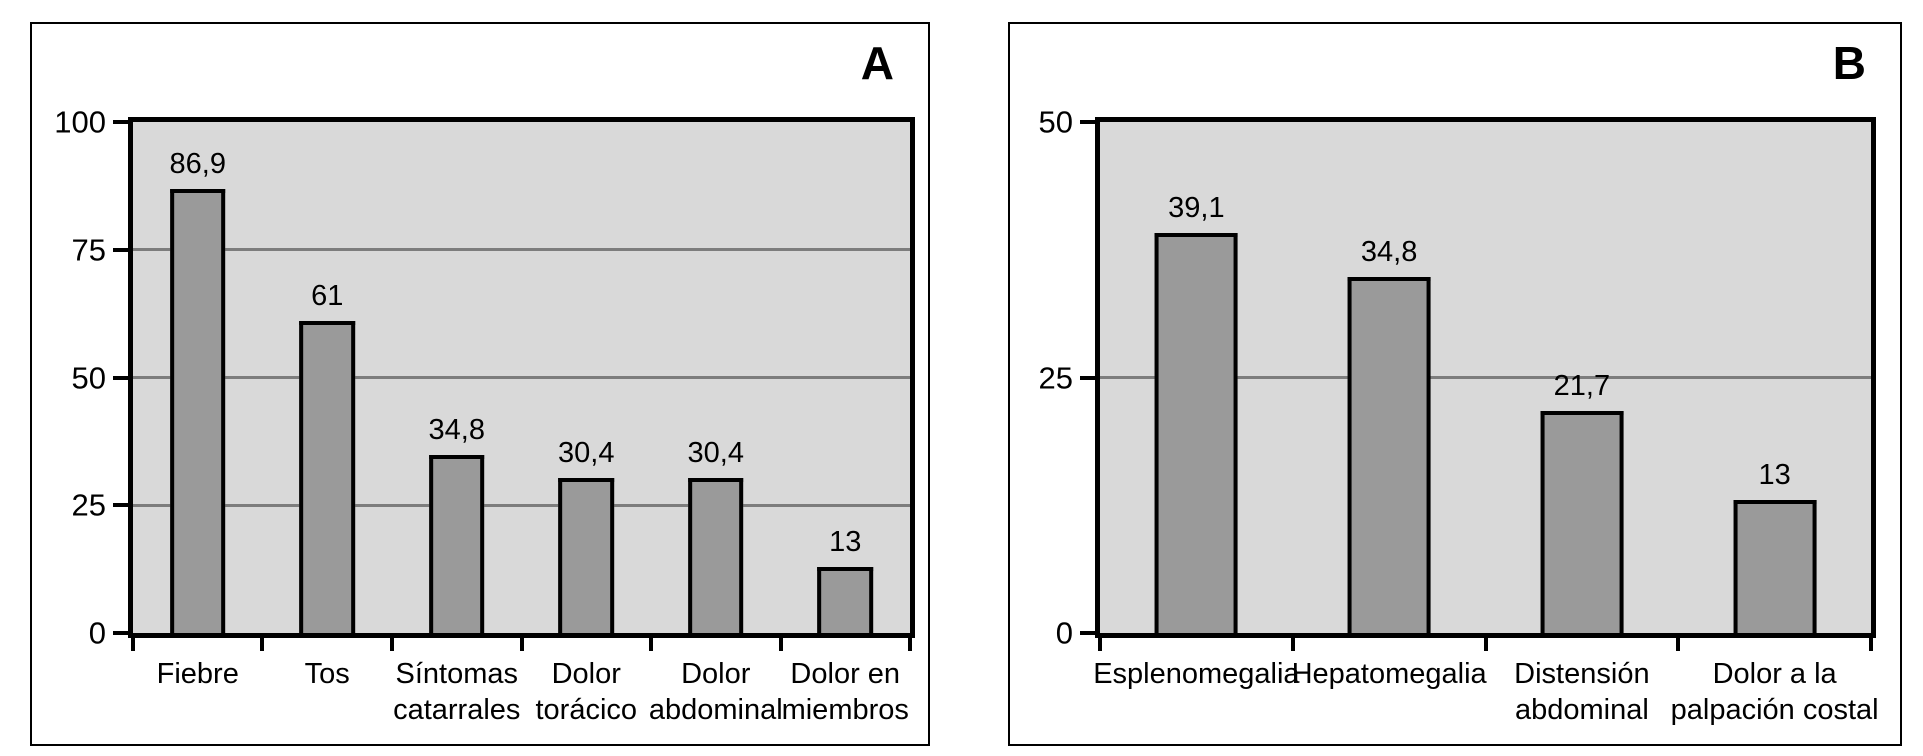  I want to click on y-axis-label: 100, so click(80, 122).